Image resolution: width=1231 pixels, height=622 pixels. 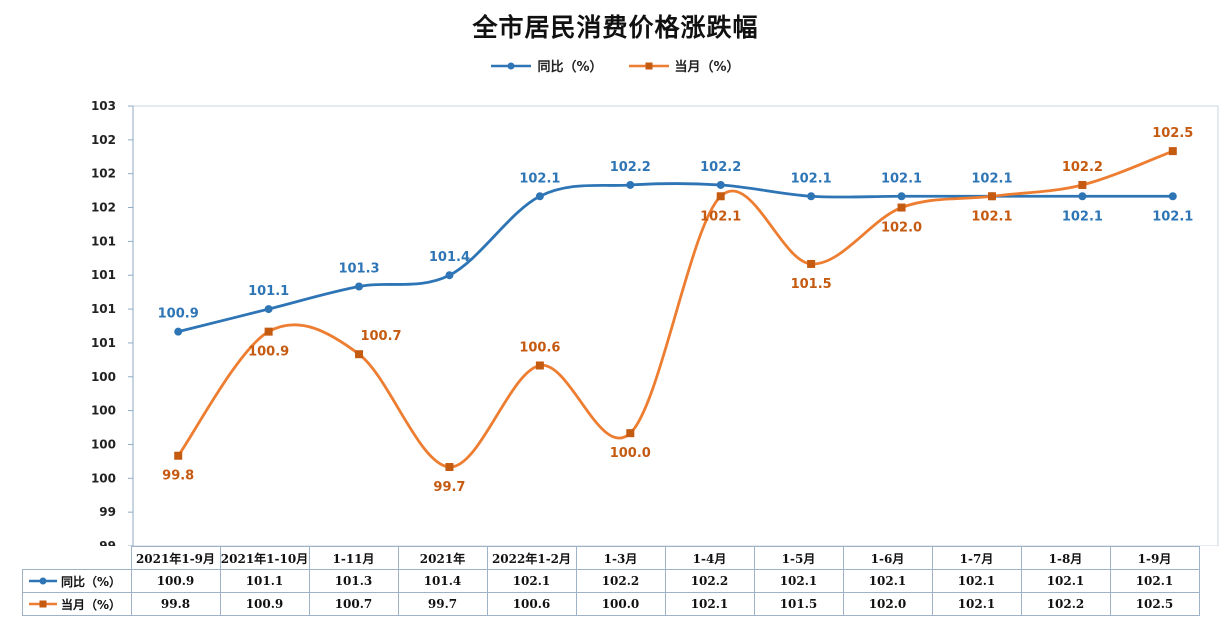 I want to click on table-cell: 101.1, so click(x=264, y=581).